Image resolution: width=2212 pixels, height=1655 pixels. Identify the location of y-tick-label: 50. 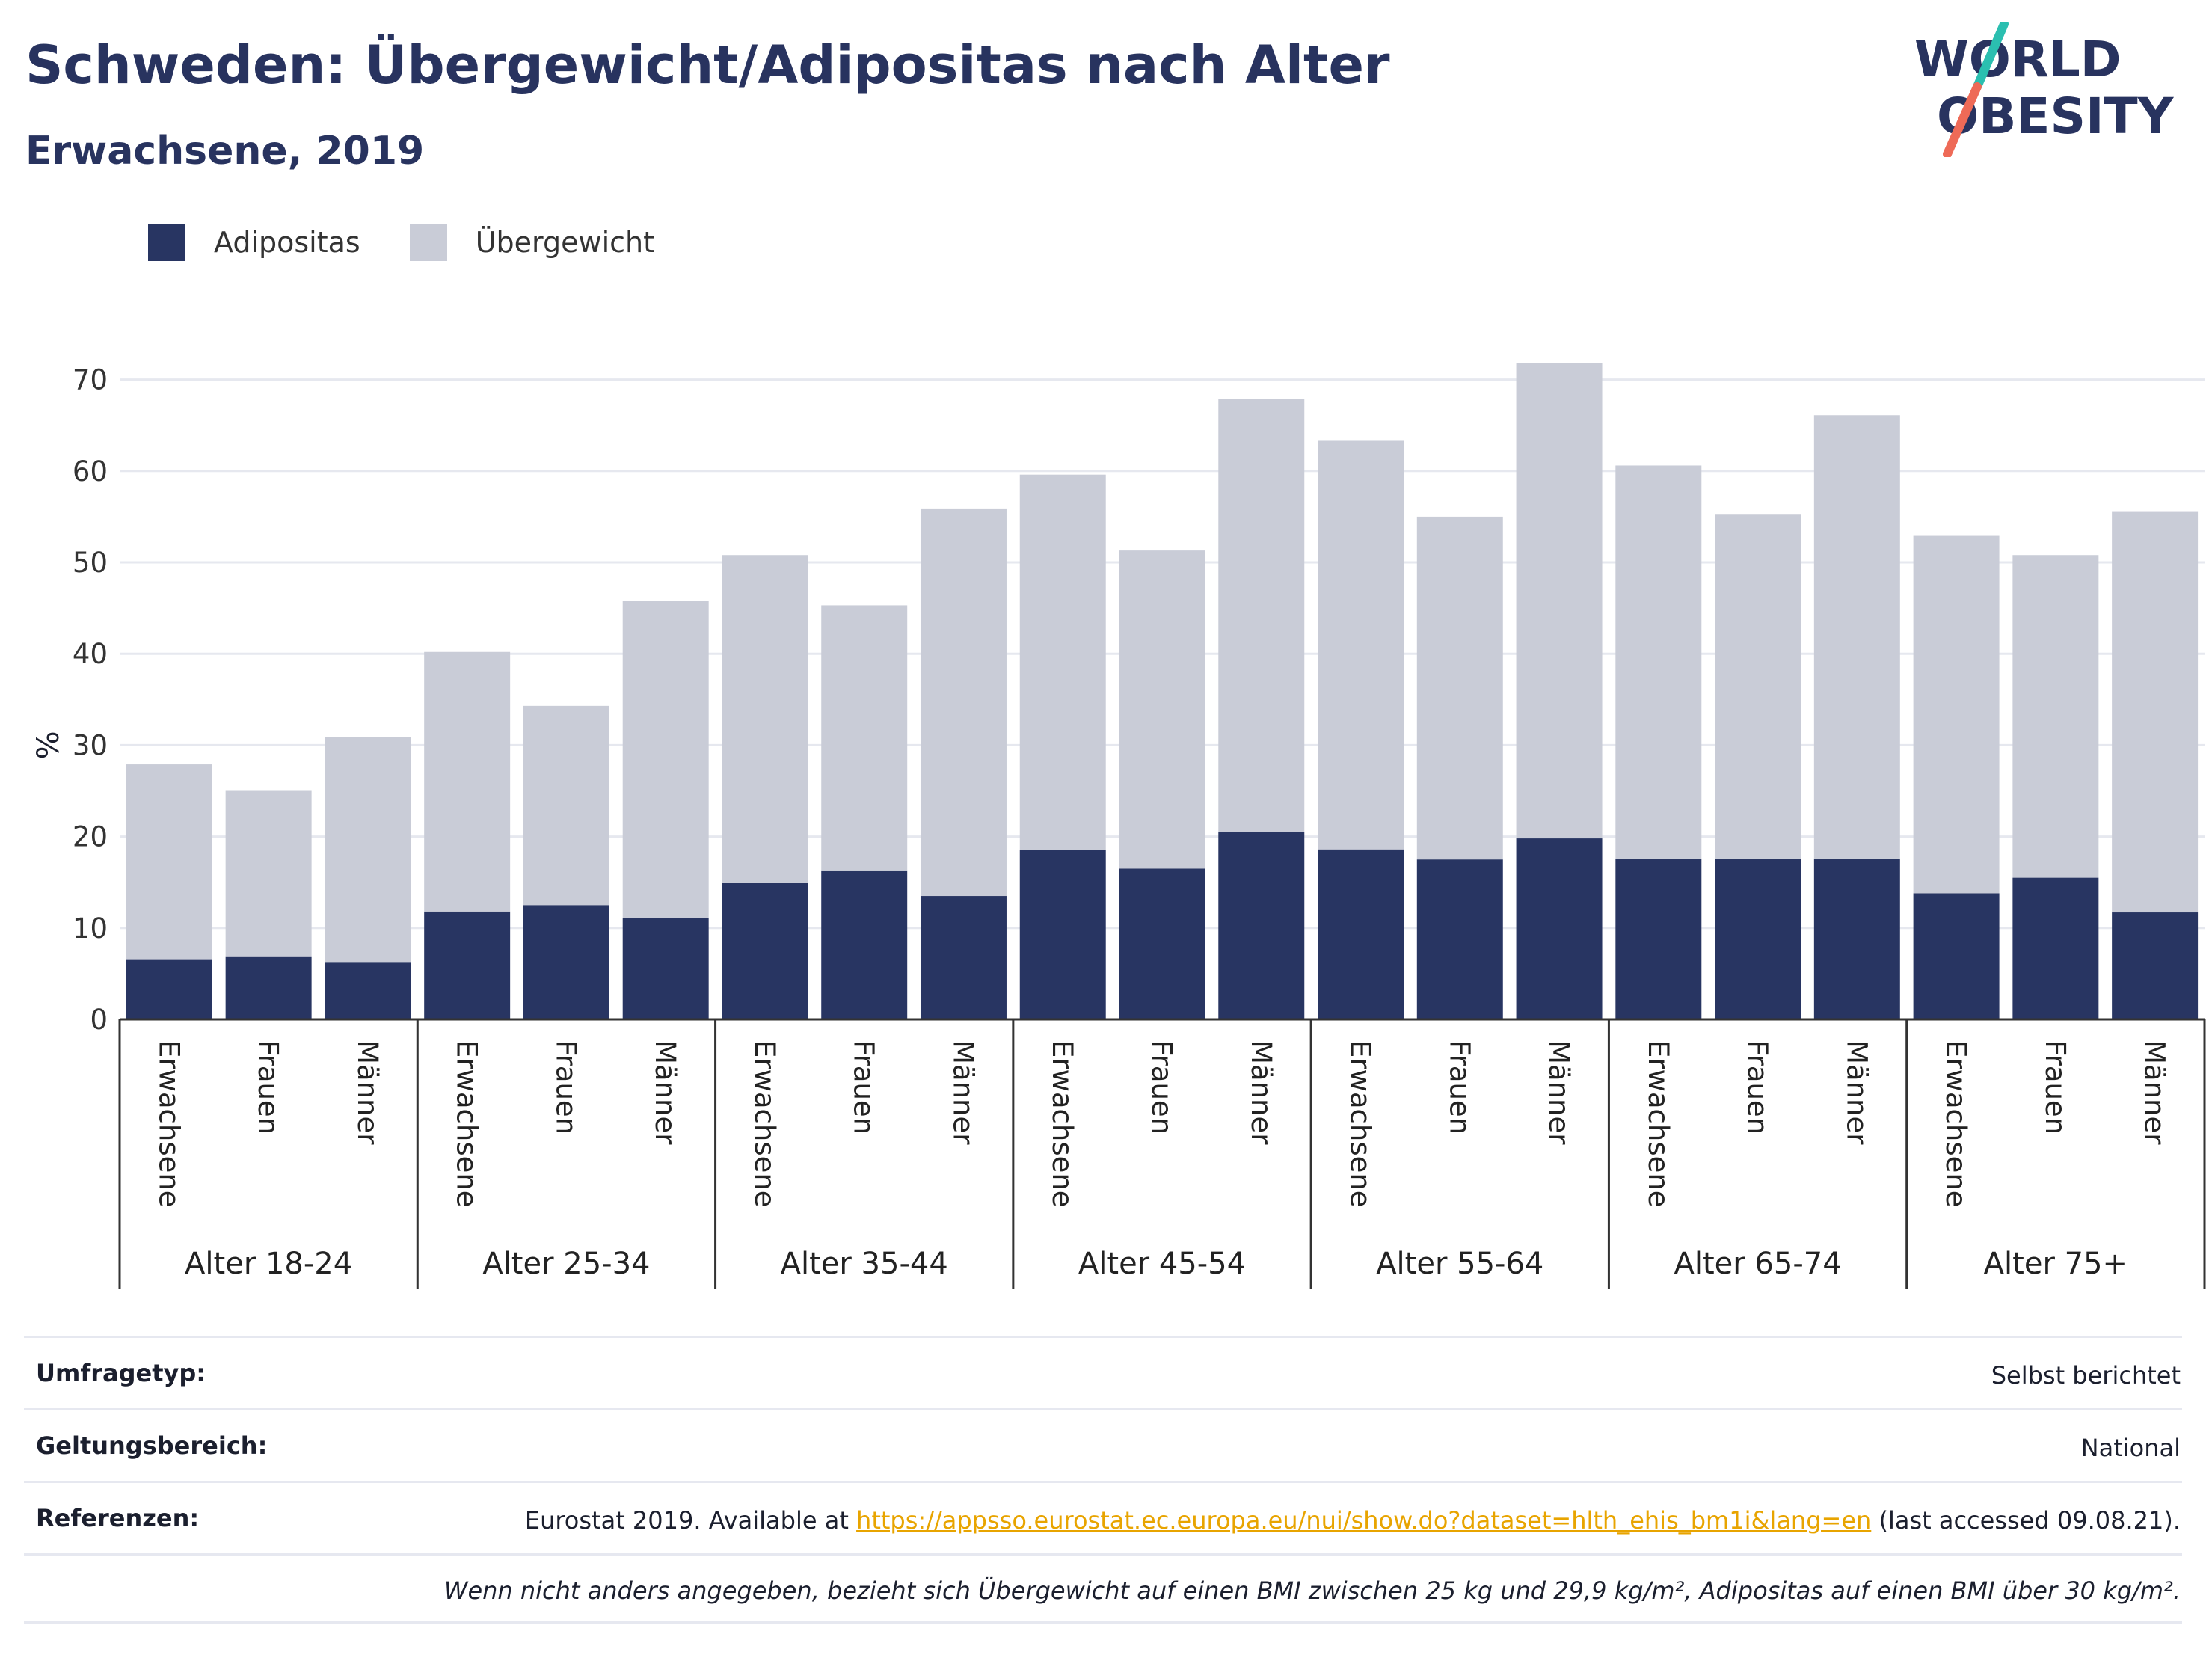
(90, 563).